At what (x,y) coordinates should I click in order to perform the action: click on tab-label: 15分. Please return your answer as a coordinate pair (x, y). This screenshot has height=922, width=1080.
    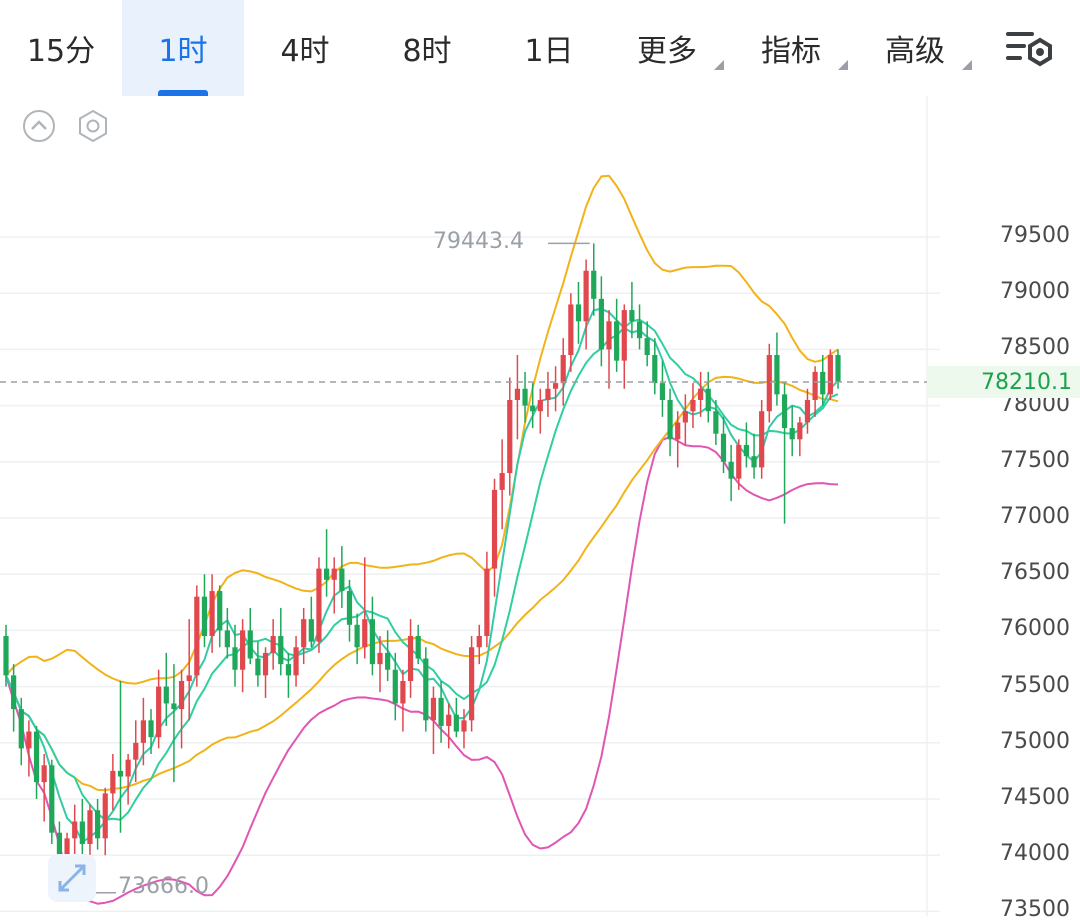
    Looking at the image, I should click on (61, 51).